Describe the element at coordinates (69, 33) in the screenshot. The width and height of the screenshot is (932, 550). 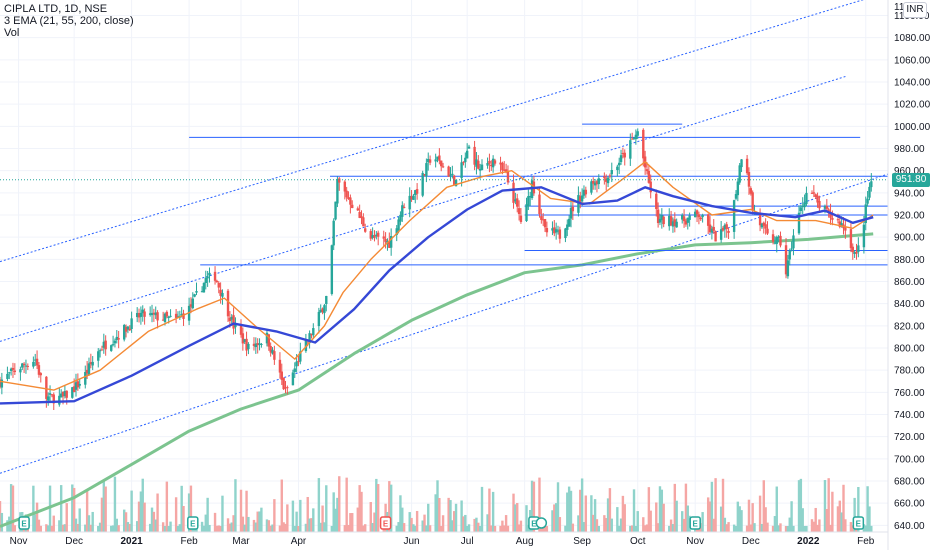
I see `legend-volume: Vol` at that location.